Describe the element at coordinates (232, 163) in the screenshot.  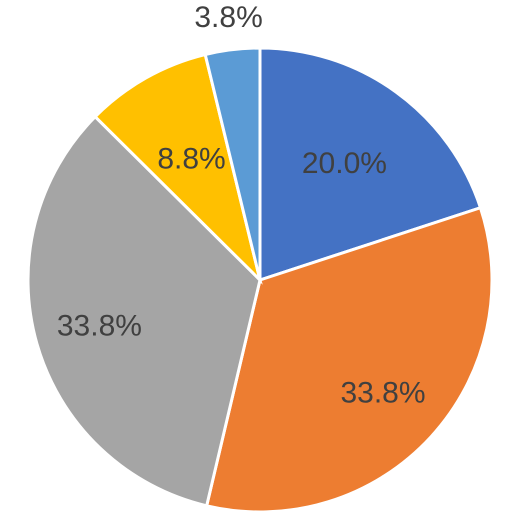
I see `pie-slice` at that location.